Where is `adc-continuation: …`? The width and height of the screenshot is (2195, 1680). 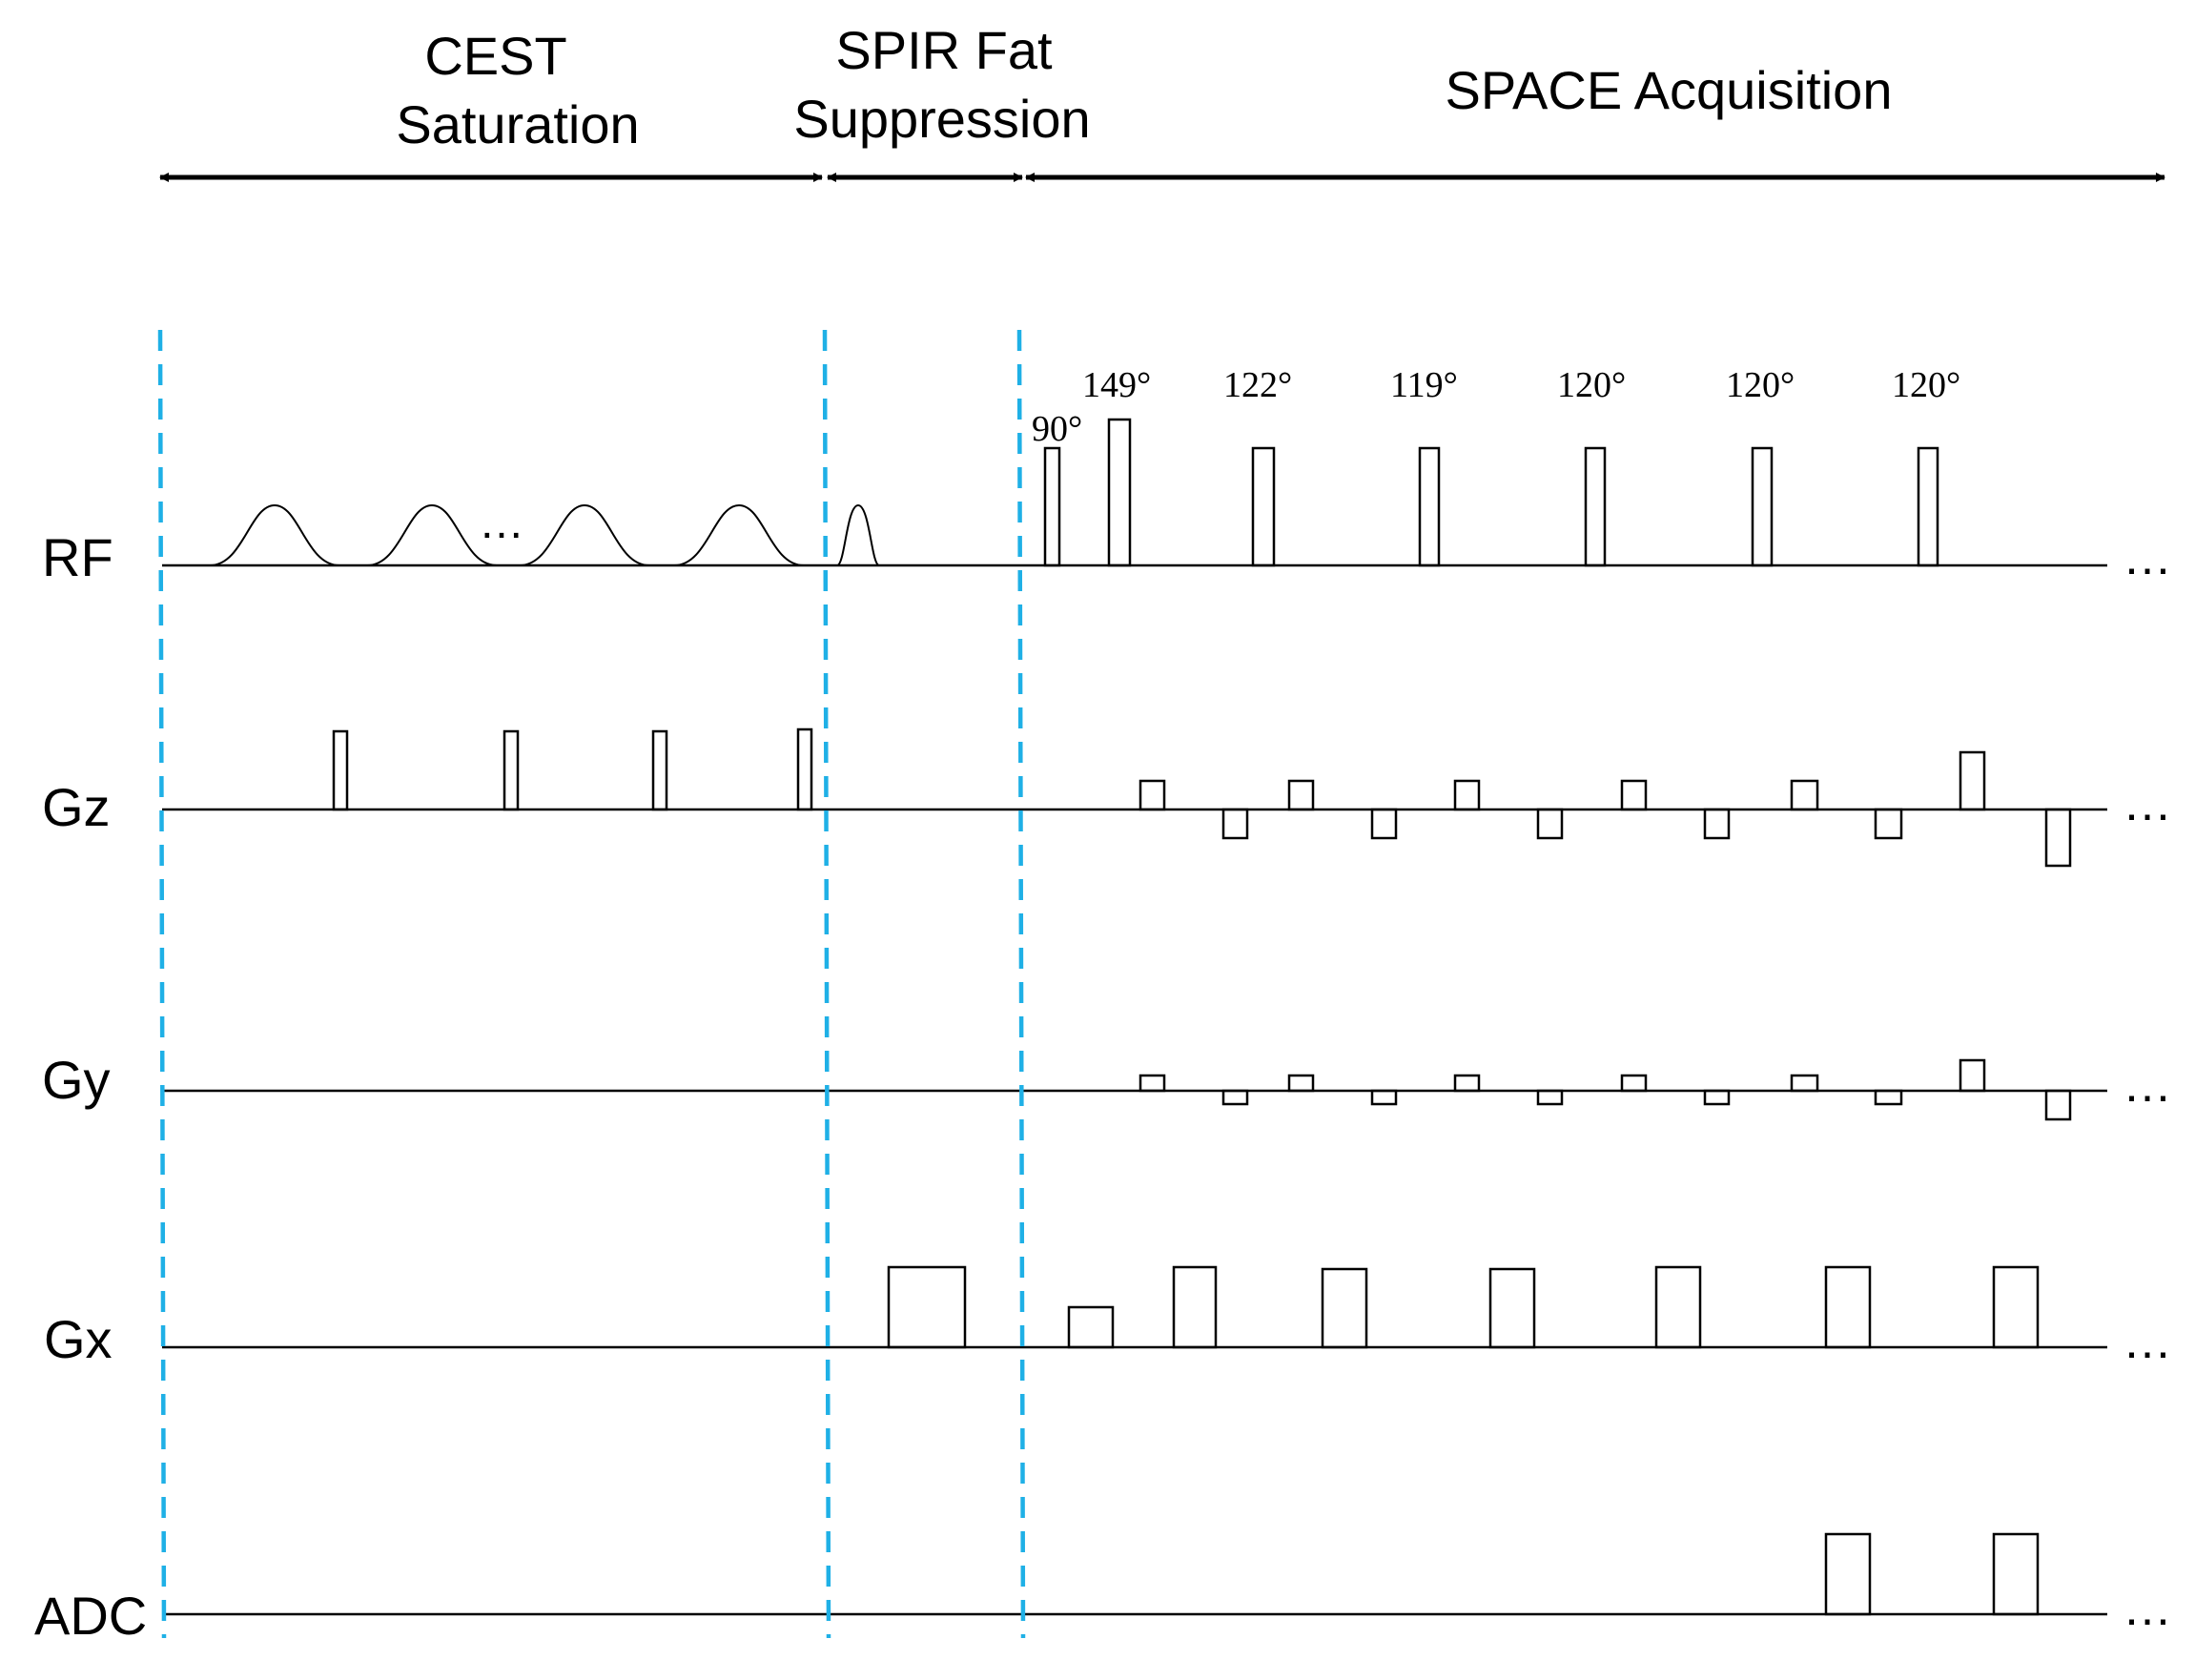 adc-continuation: … is located at coordinates (2147, 1608).